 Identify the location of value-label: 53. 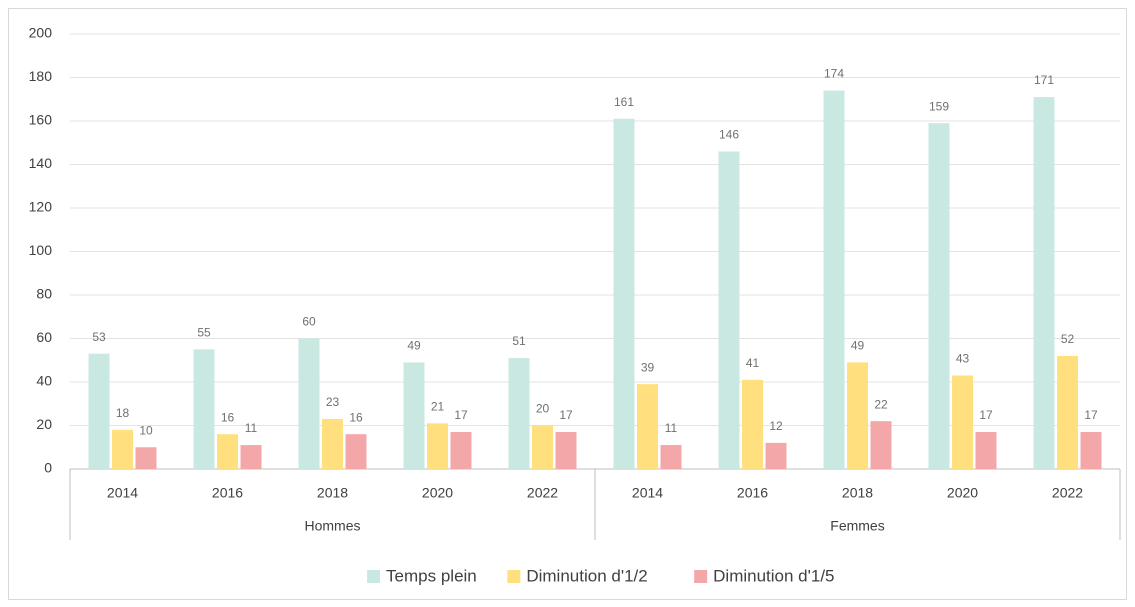
(99, 337).